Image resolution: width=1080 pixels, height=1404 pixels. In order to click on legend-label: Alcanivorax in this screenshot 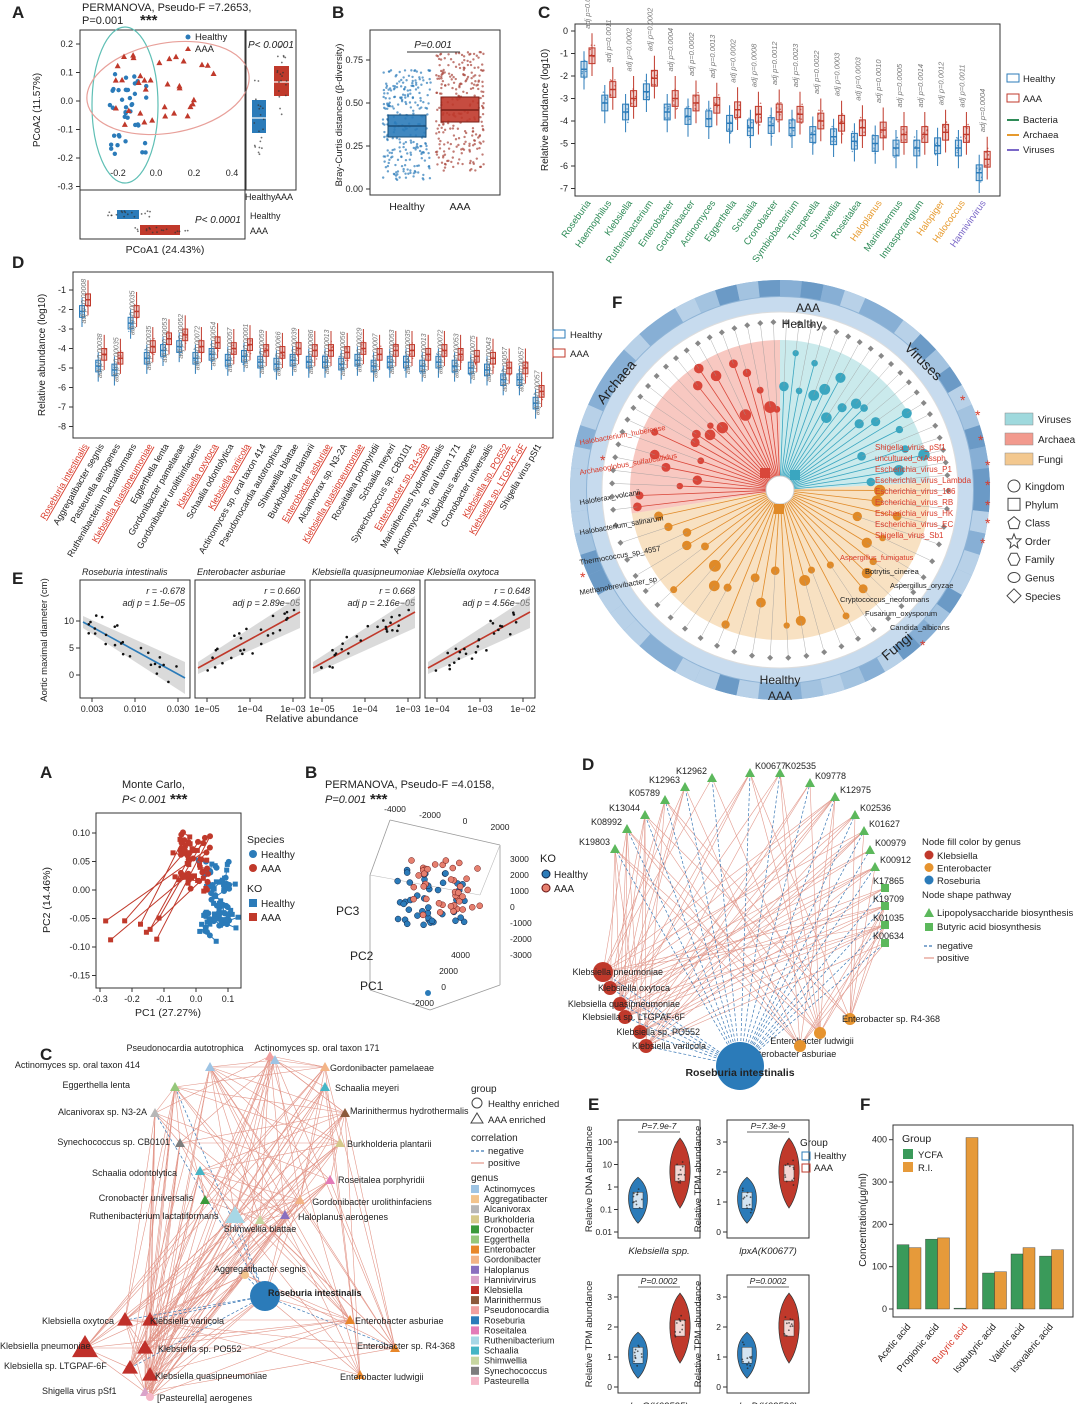, I will do `click(507, 1209)`.